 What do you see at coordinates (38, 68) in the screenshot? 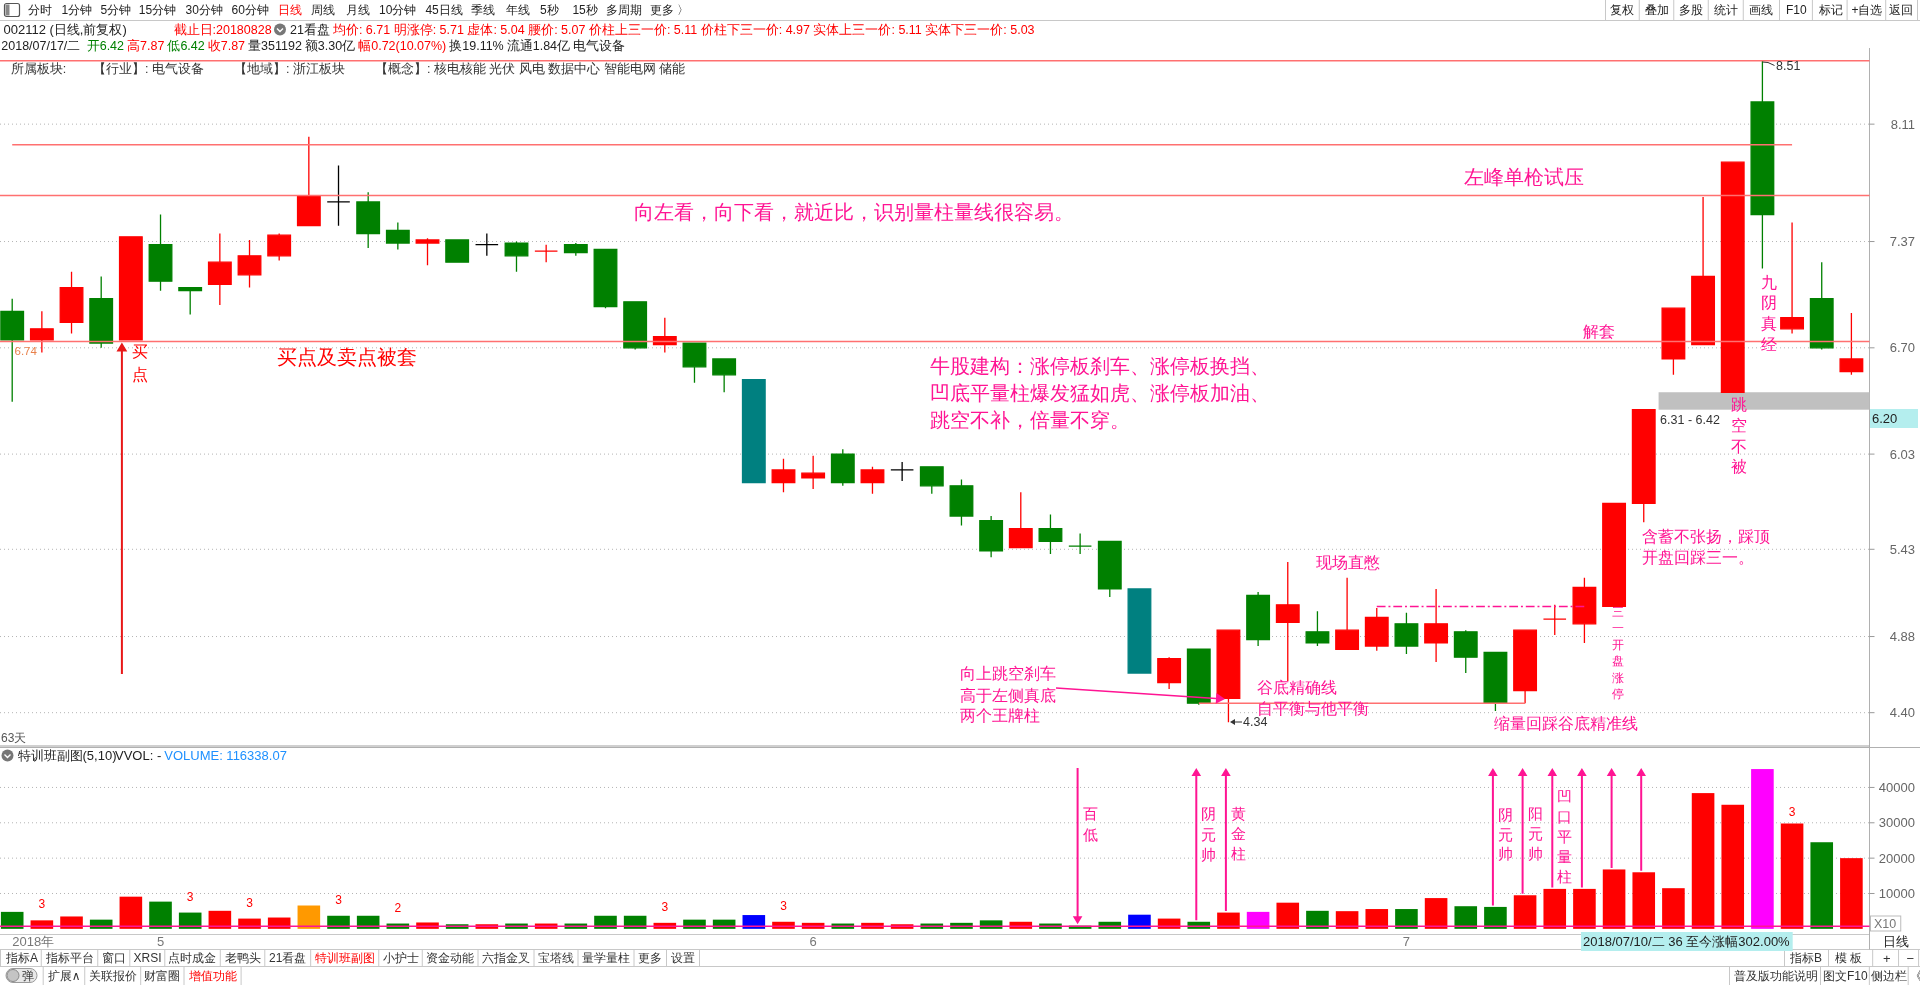
I see `annotation: 所属板块:` at bounding box center [38, 68].